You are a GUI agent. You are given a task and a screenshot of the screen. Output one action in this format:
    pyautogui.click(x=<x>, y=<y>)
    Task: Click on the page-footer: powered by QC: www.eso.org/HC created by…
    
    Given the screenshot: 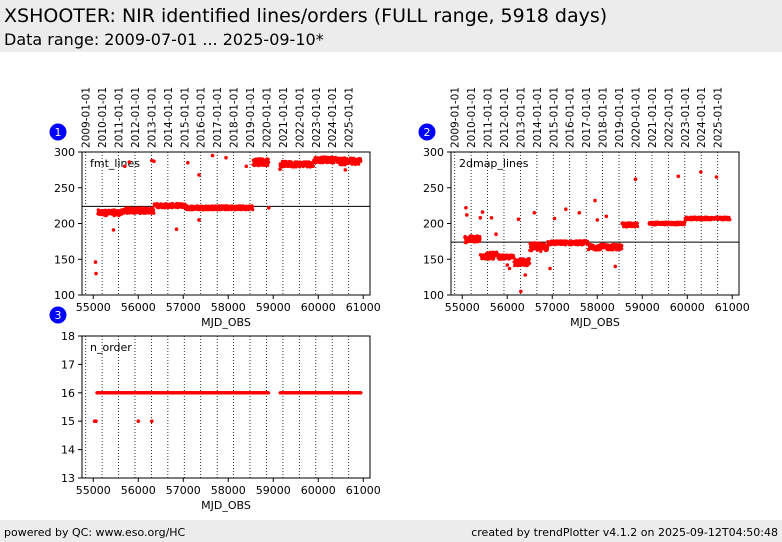 What is the action you would take?
    pyautogui.click(x=391, y=531)
    